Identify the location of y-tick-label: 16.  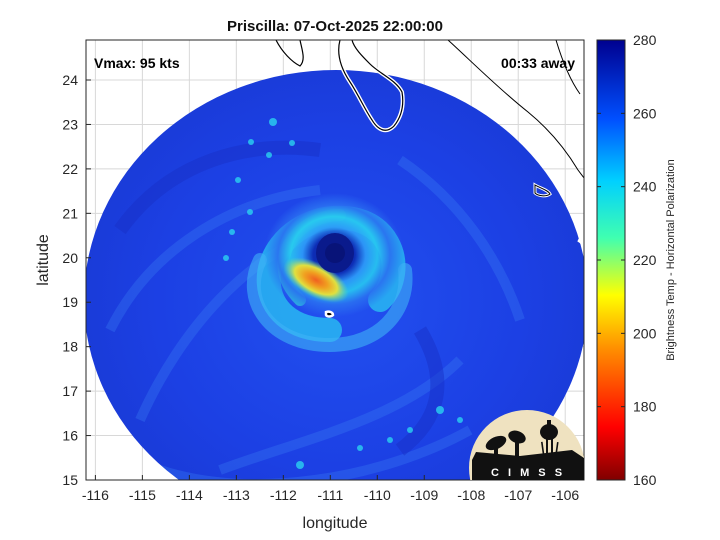
(70, 436).